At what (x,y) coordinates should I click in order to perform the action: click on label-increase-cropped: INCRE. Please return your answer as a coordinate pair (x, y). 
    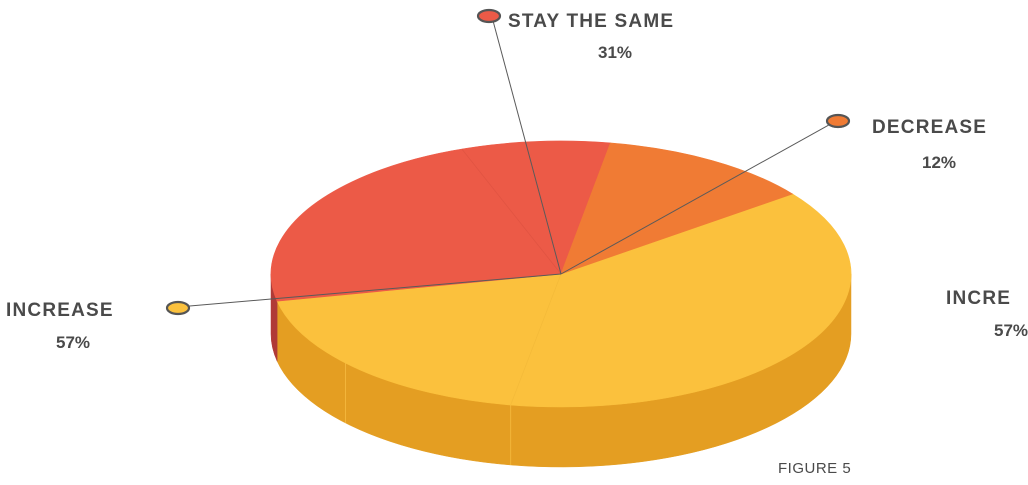
    Looking at the image, I should click on (978, 298).